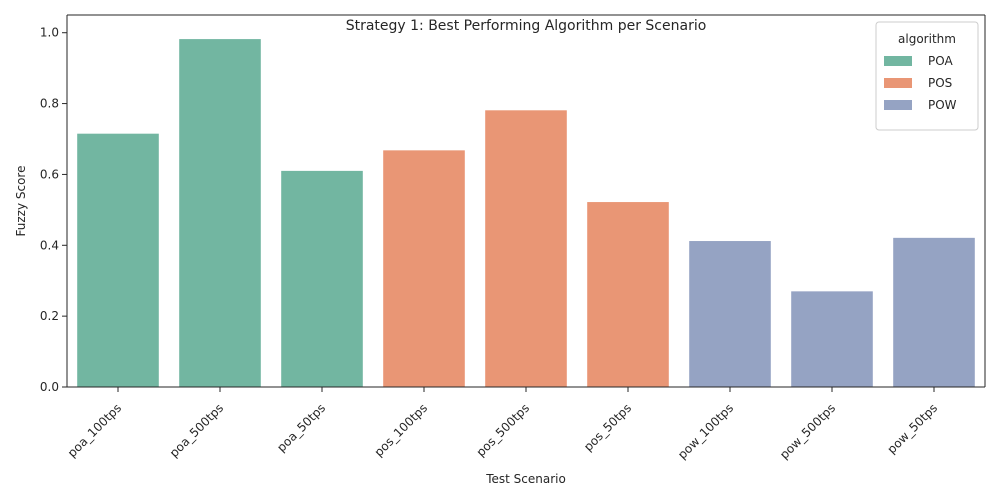 This screenshot has height=500, width=1000. I want to click on bar-pos_50tps, so click(628, 294).